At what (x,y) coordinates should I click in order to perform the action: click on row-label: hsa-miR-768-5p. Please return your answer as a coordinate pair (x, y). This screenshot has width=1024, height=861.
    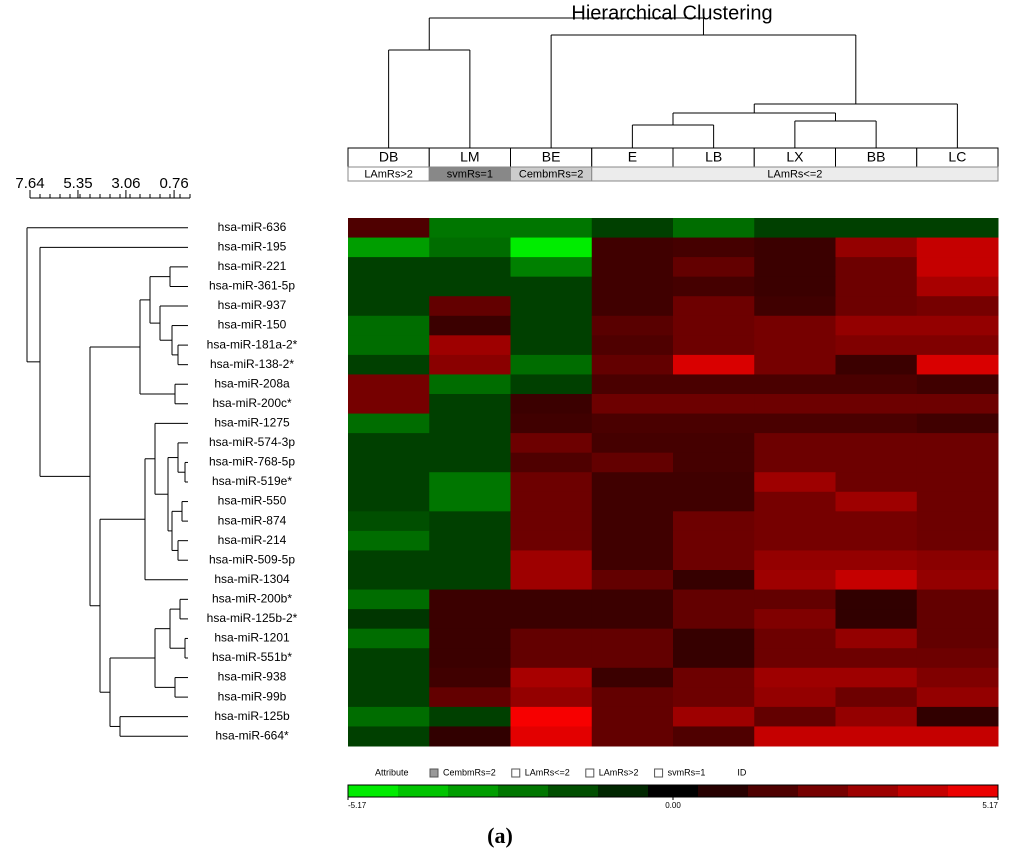
    Looking at the image, I should click on (252, 462).